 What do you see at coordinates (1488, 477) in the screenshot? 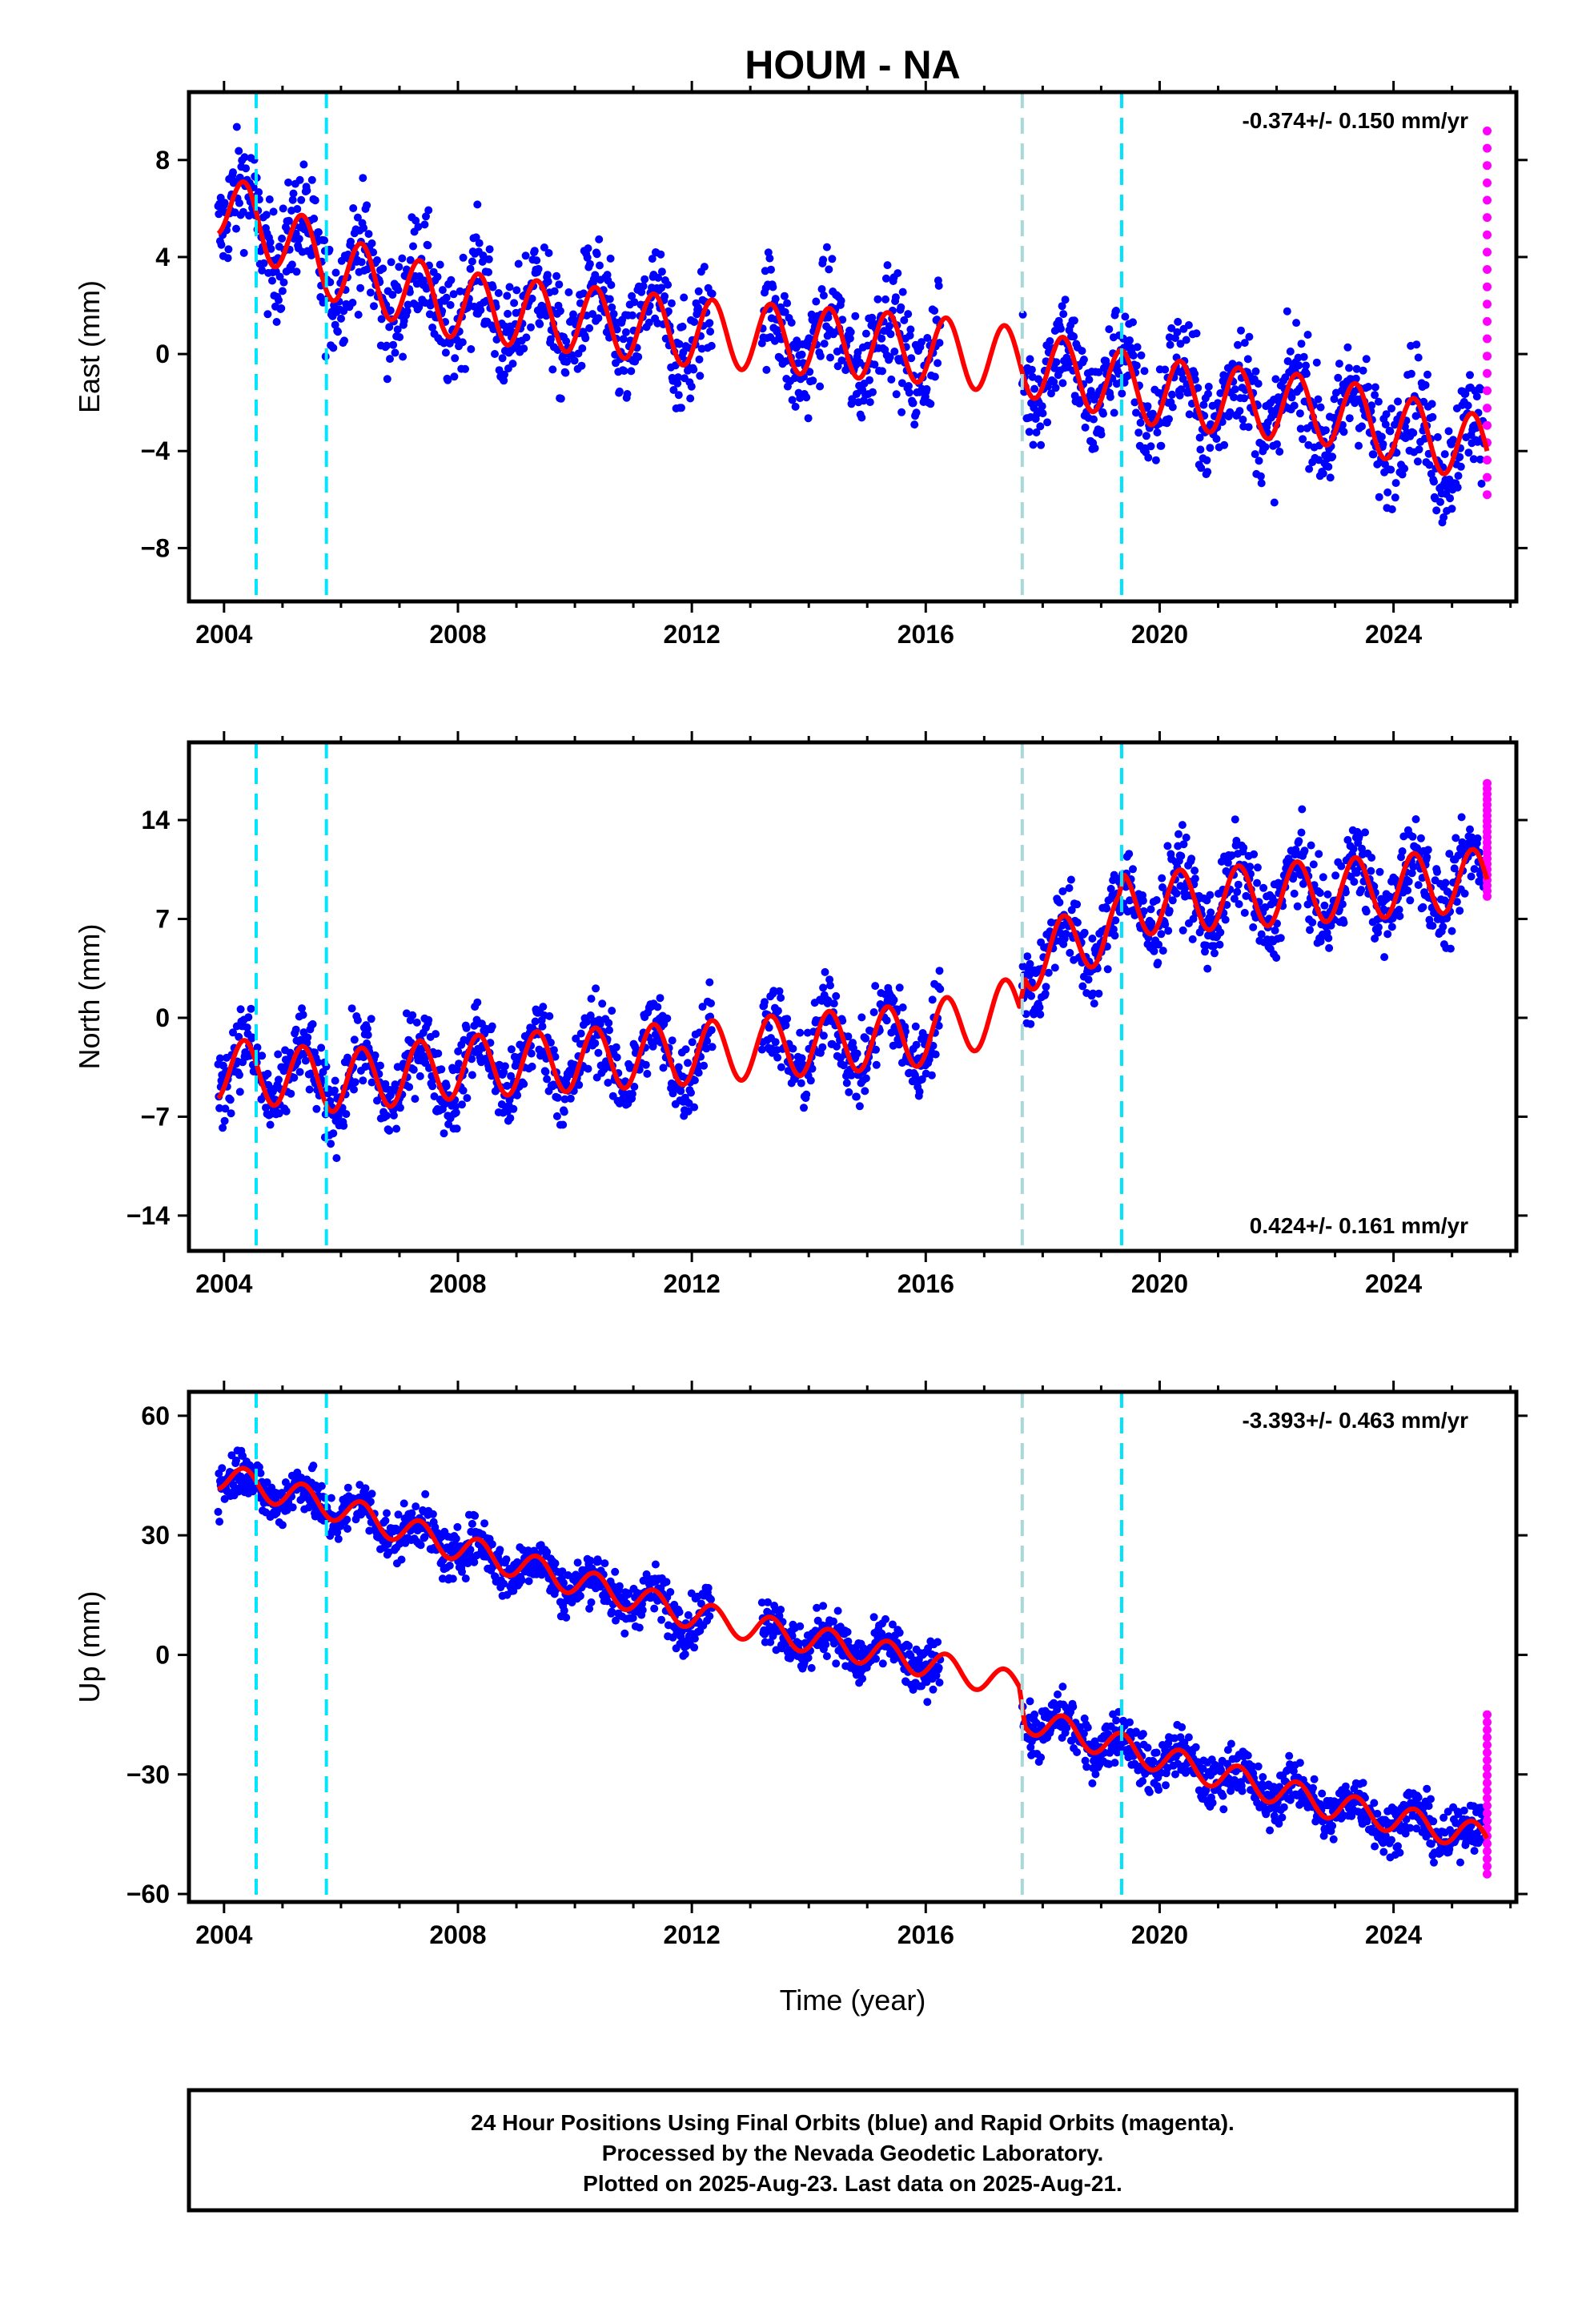
I see `rapid-orbit-point` at bounding box center [1488, 477].